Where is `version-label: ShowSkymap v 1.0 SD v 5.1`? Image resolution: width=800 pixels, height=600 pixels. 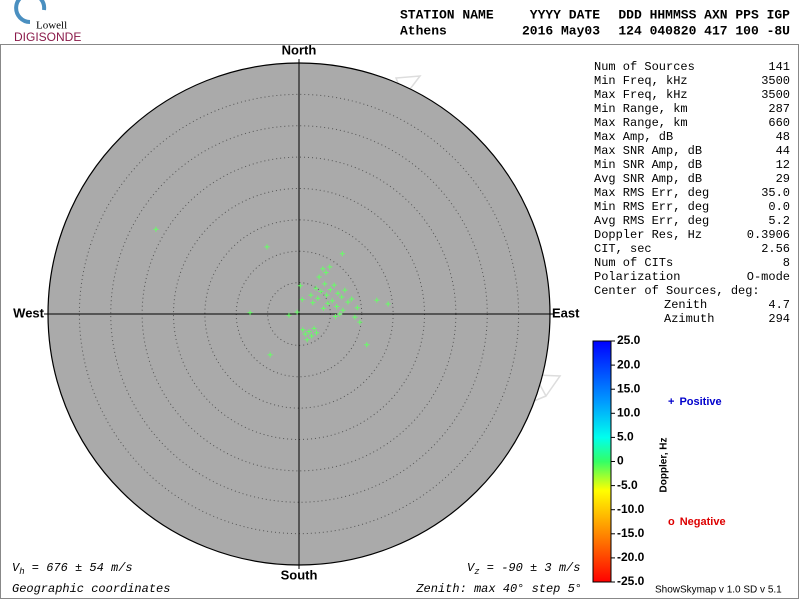 version-label: ShowSkymap v 1.0 SD v 5.1 is located at coordinates (718, 590).